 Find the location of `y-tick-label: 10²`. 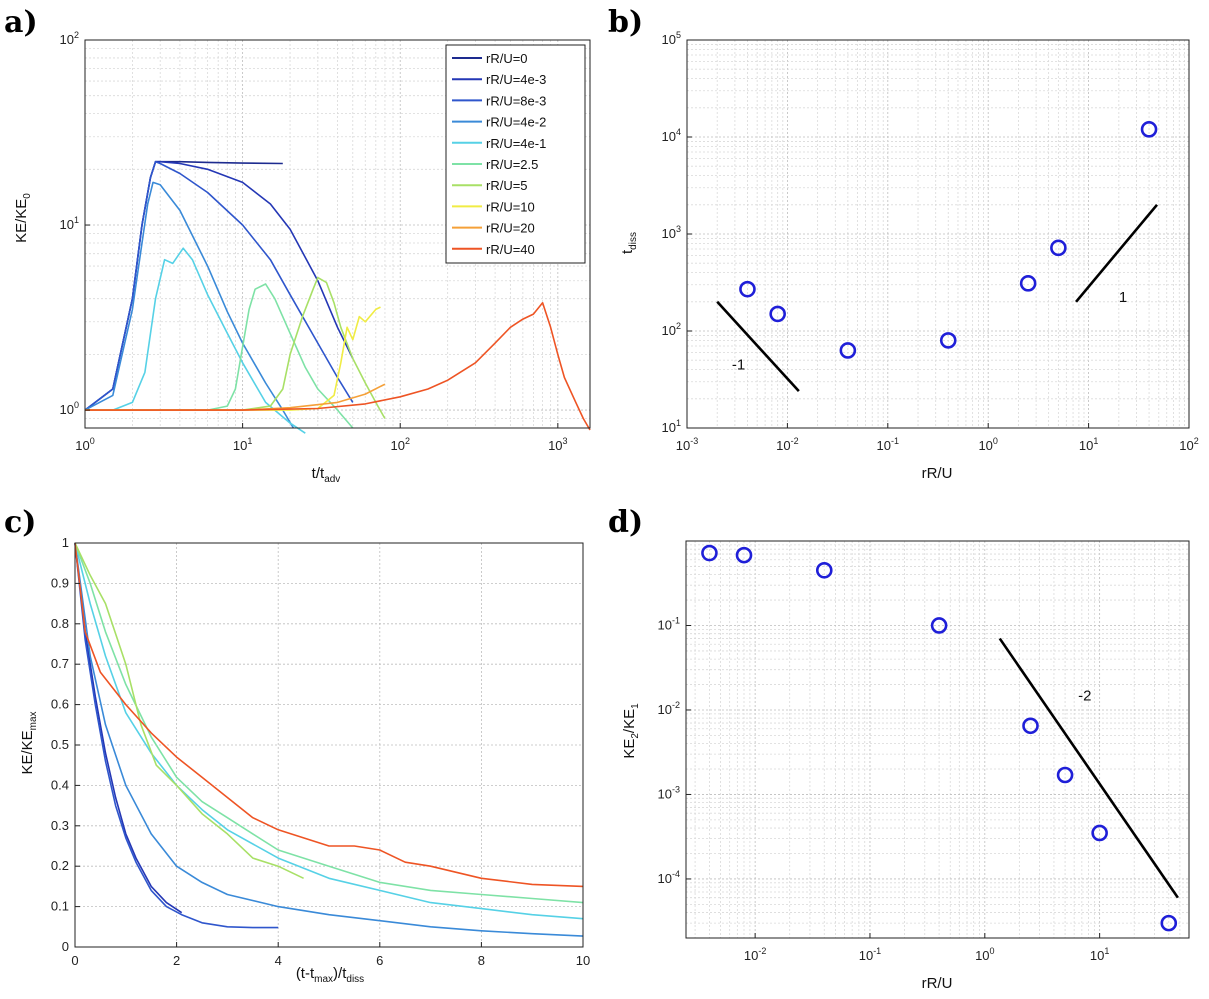

y-tick-label: 10² is located at coordinates (671, 329).